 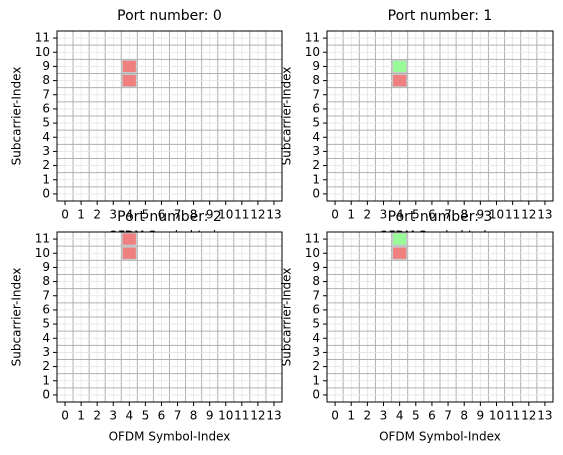 What do you see at coordinates (316, 380) in the screenshot?
I see `y-tick-label: 1` at bounding box center [316, 380].